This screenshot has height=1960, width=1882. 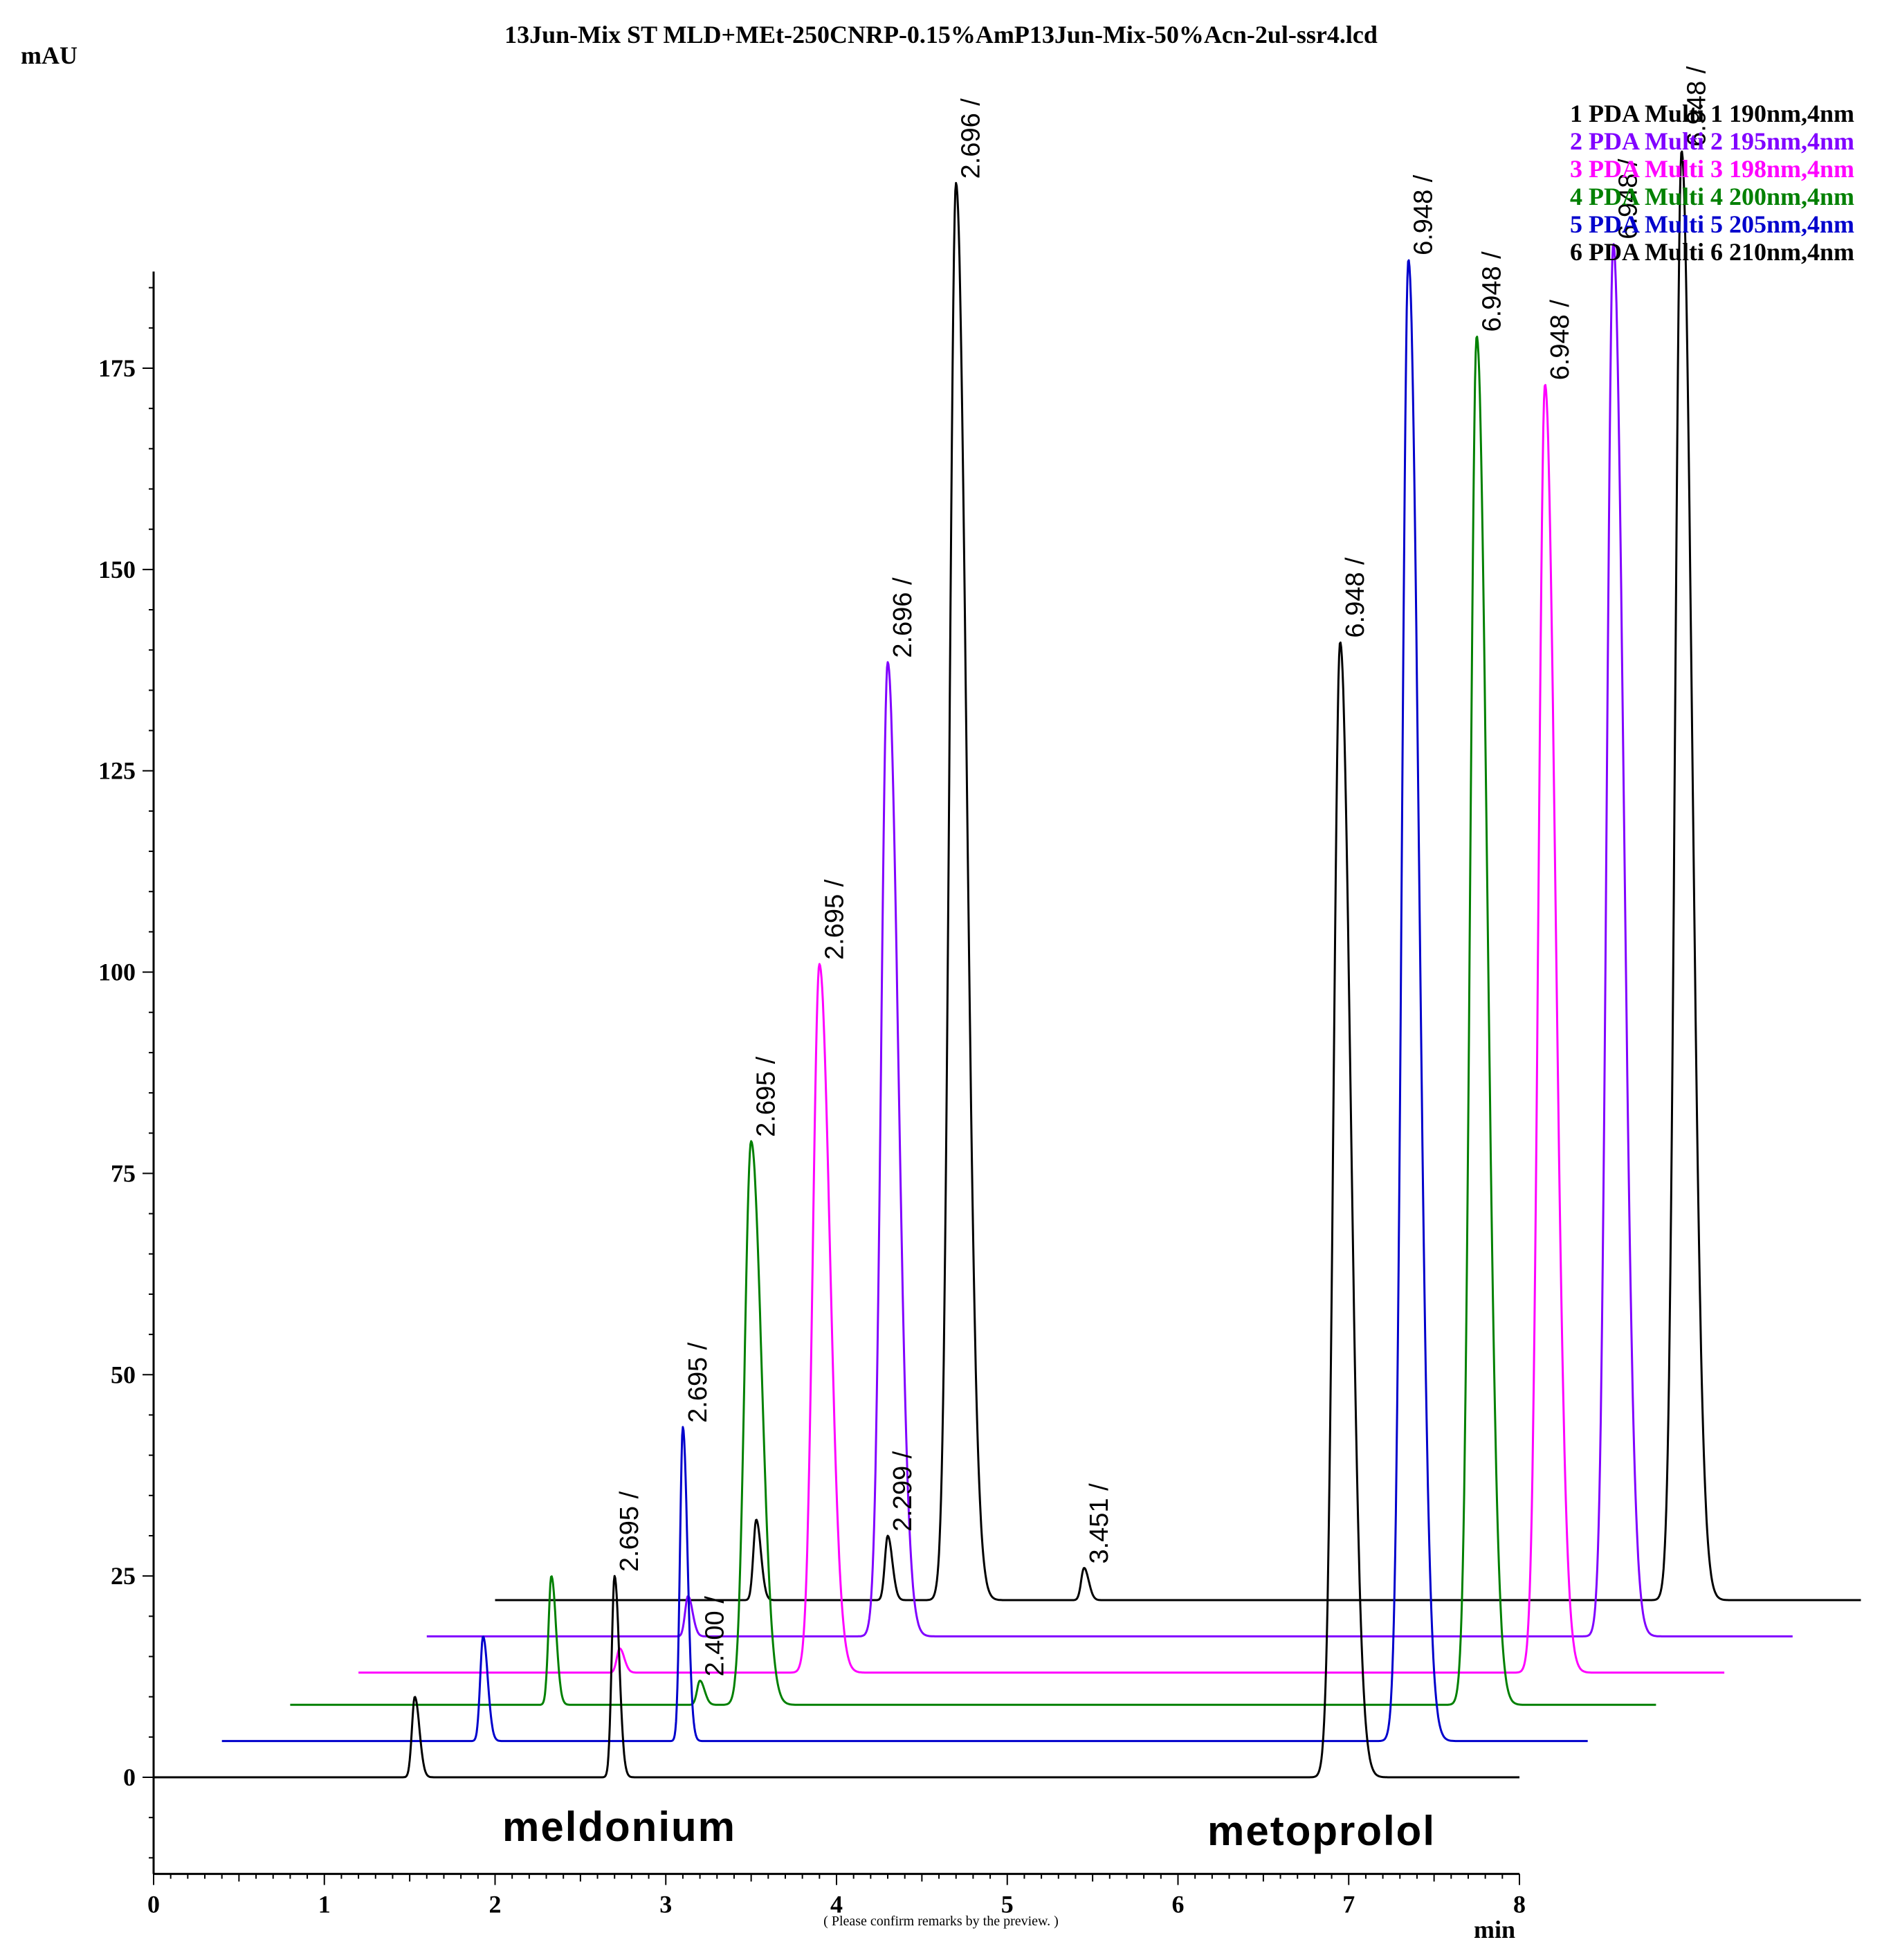 What do you see at coordinates (665, 1904) in the screenshot?
I see `x-tick-label: 3` at bounding box center [665, 1904].